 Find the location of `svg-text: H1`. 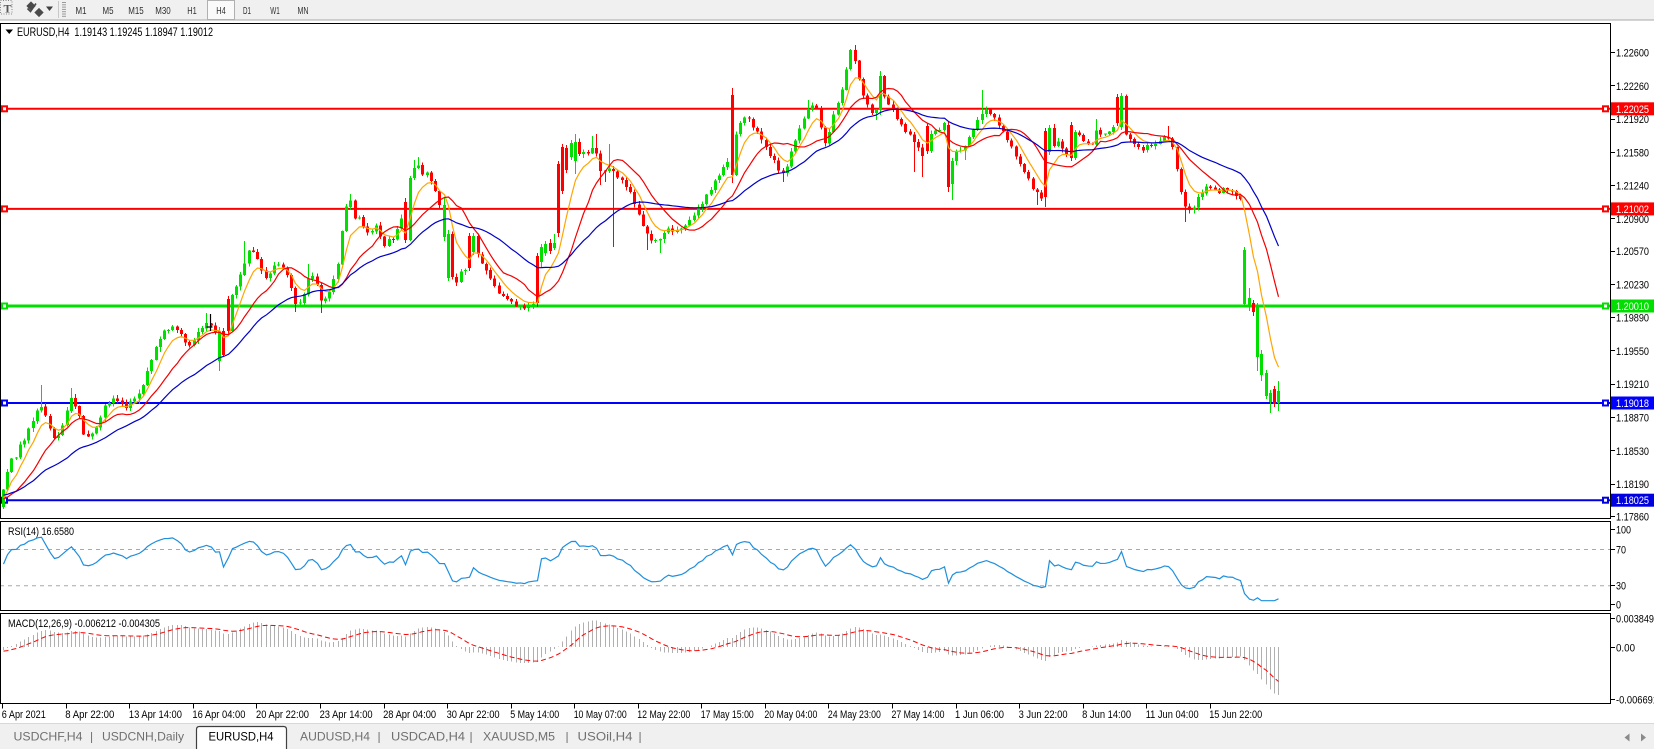

svg-text: H1 is located at coordinates (192, 11).